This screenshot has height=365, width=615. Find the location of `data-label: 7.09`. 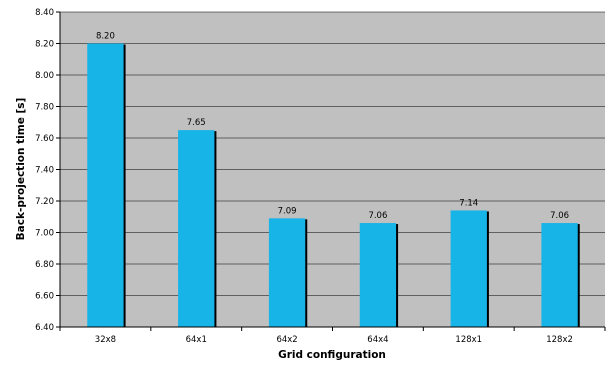

data-label: 7.09 is located at coordinates (287, 211).